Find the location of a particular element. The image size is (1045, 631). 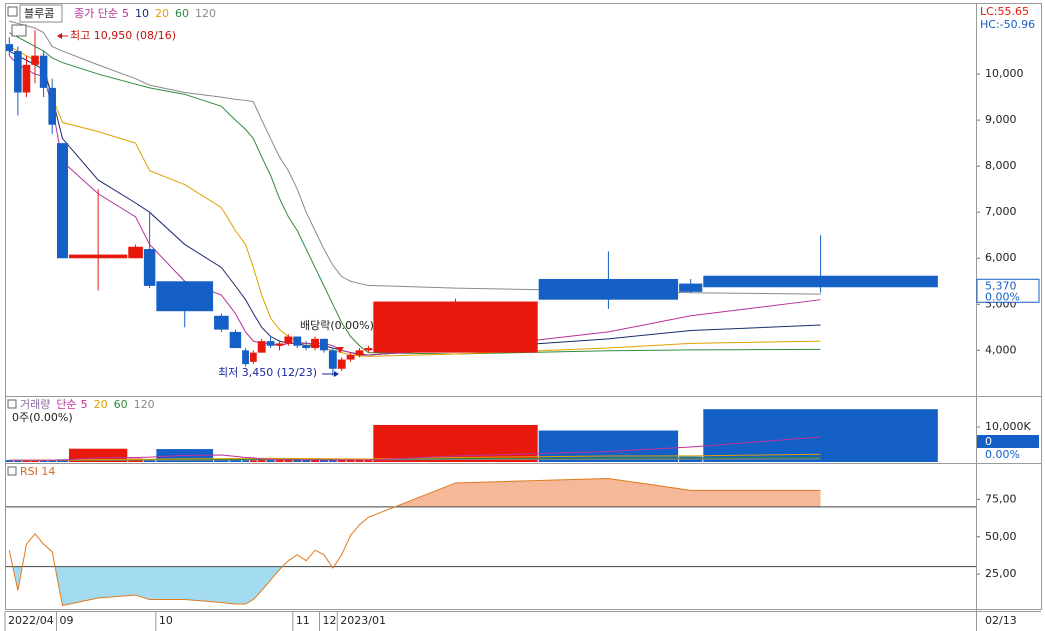

overbought-fill is located at coordinates (607, 492).